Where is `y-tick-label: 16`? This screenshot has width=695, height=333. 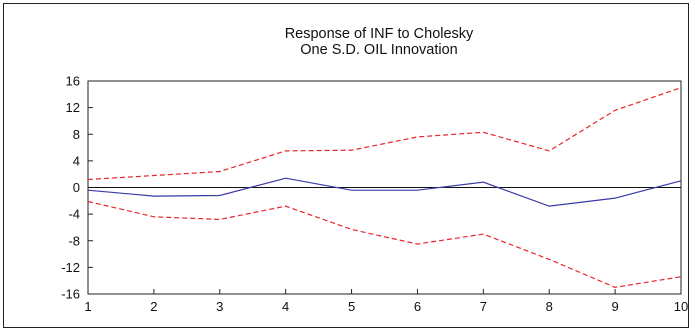 y-tick-label: 16 is located at coordinates (73, 81).